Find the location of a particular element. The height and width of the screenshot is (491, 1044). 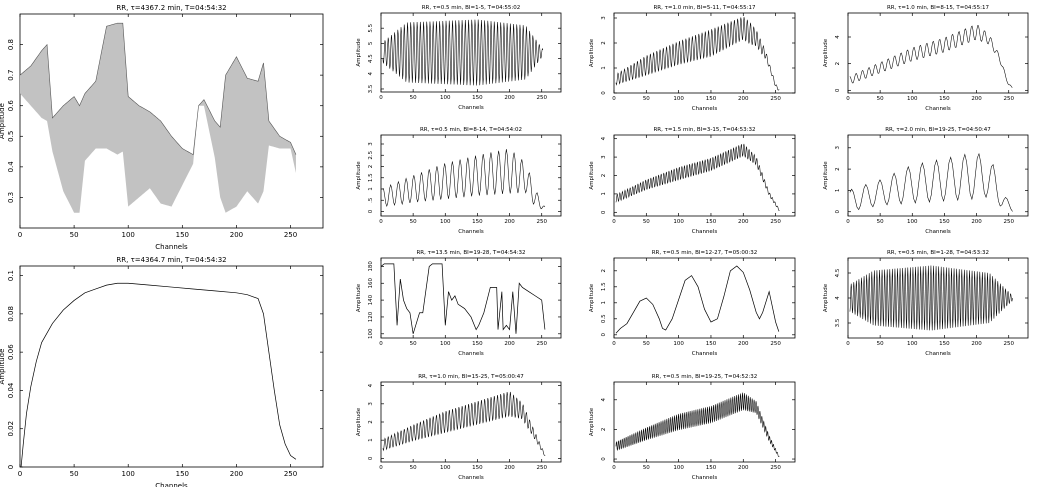

chart-title: RR, τ=1.0 min, BI=5-11, T=04:55:17 is located at coordinates (704, 8).